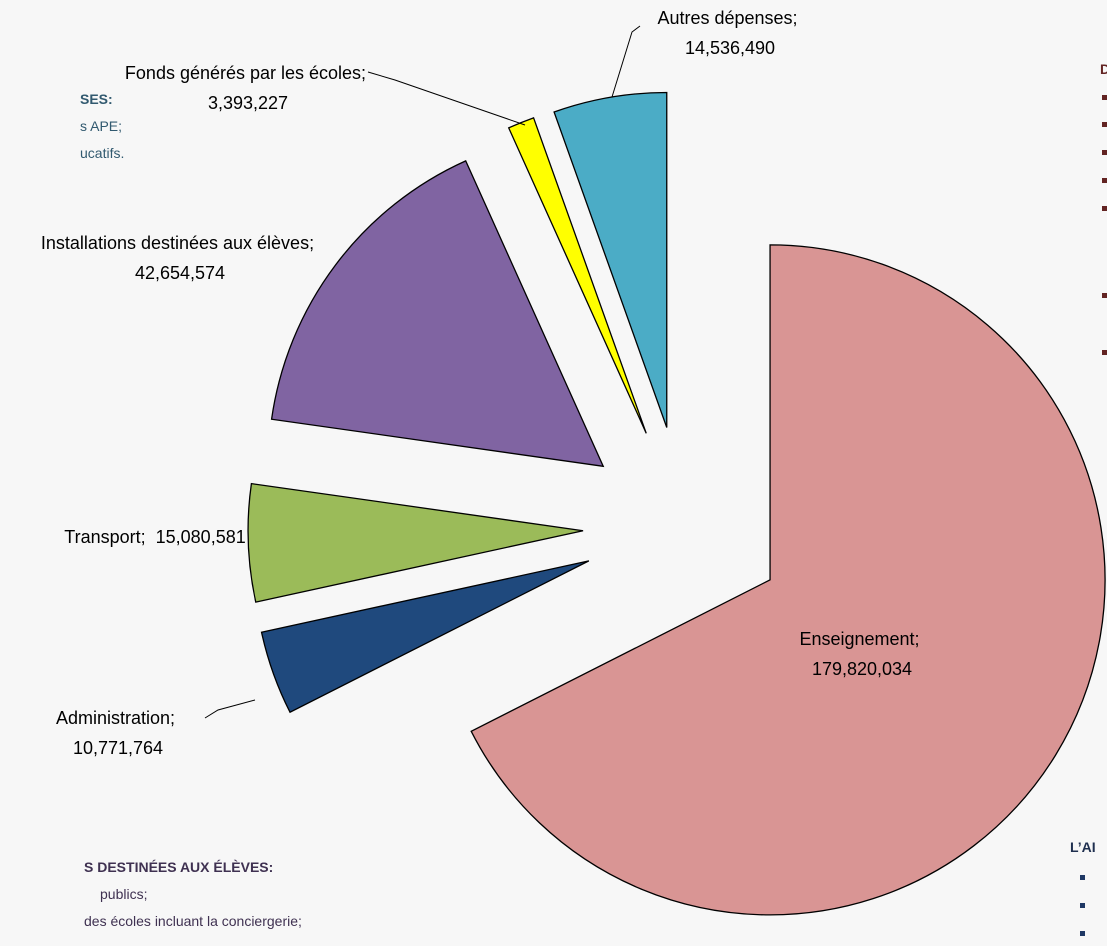 This screenshot has height=946, width=1107. I want to click on data-label: Autres dépenses; 14,536,490, so click(730, 33).